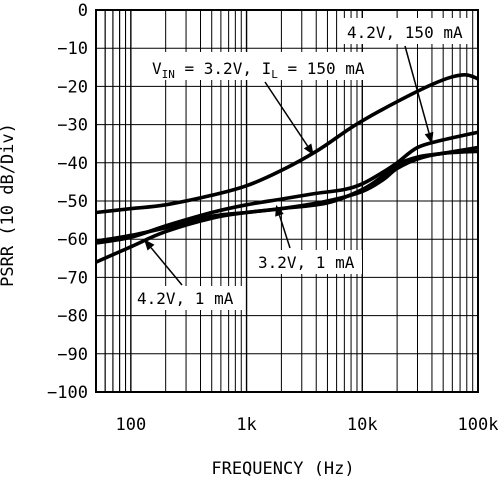 This screenshot has height=480, width=499. I want to click on y-tick-label: −10, so click(72, 49).